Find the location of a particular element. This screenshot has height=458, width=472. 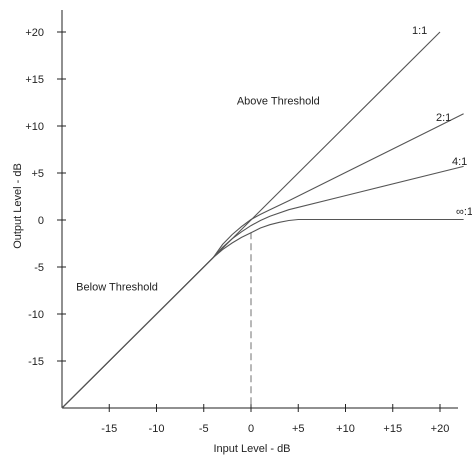

y-tick-label: -10 is located at coordinates (36, 315).